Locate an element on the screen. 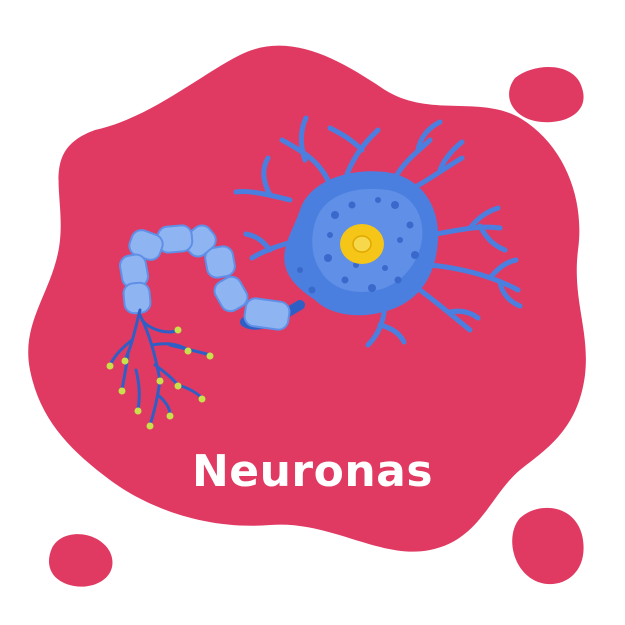  terminal-buttons is located at coordinates (160, 378).